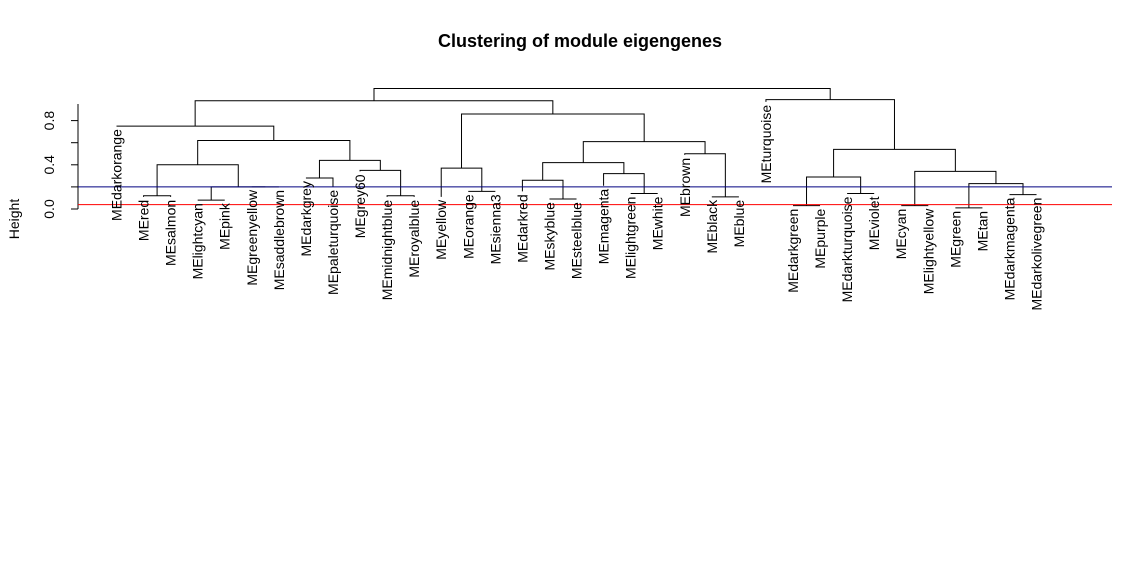  Describe the element at coordinates (14, 219) in the screenshot. I see `y-axis-label: Height` at that location.